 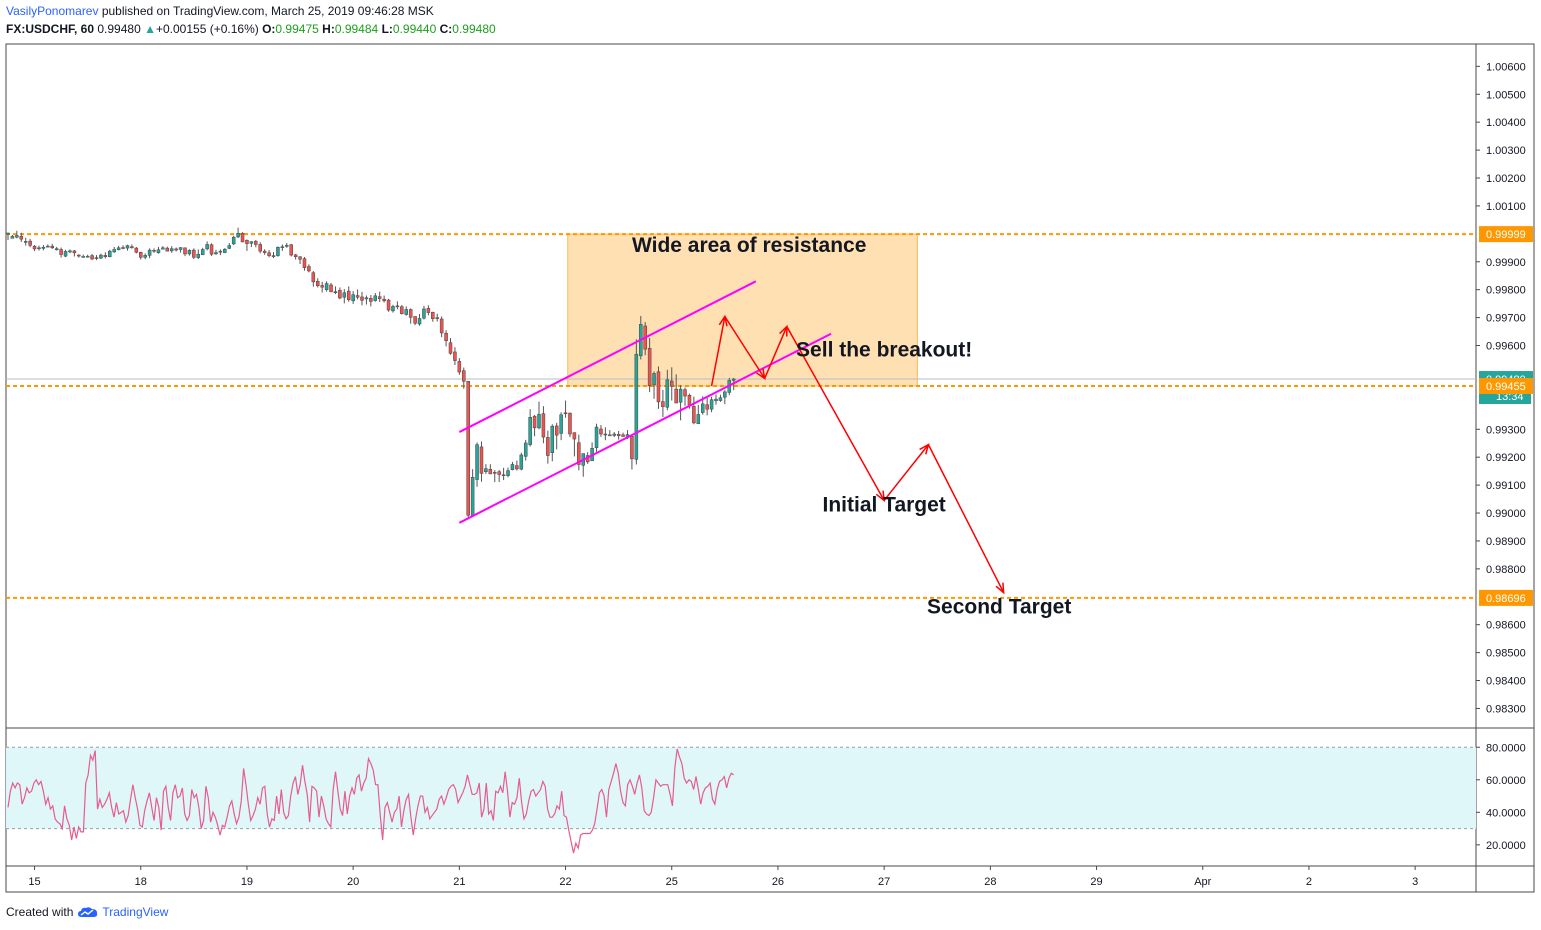 What do you see at coordinates (328, 29) in the screenshot?
I see `high-label: H:` at bounding box center [328, 29].